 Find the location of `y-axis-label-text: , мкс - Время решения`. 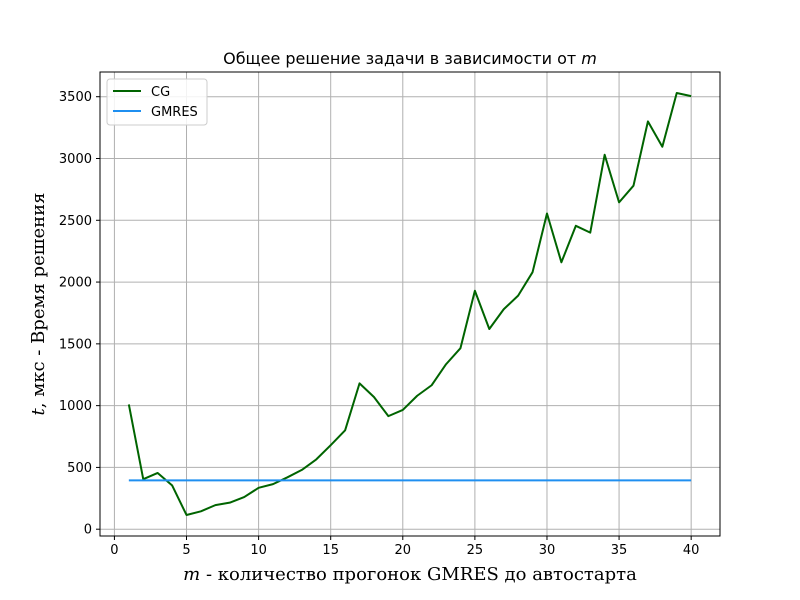

y-axis-label-text: , мкс - Время решения is located at coordinates (38, 301).